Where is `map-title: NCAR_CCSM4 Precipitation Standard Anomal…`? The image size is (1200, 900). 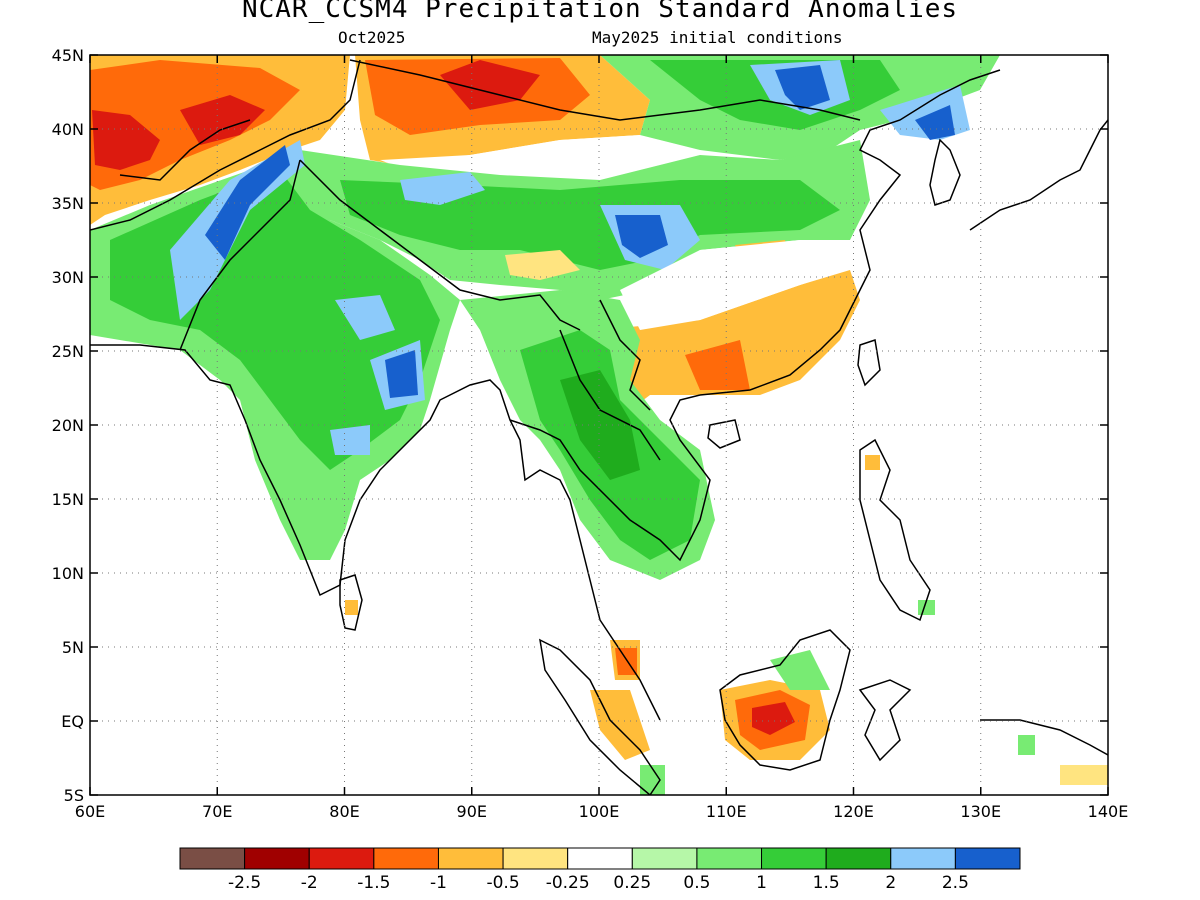 map-title: NCAR_CCSM4 Precipitation Standard Anomal… is located at coordinates (600, 12).